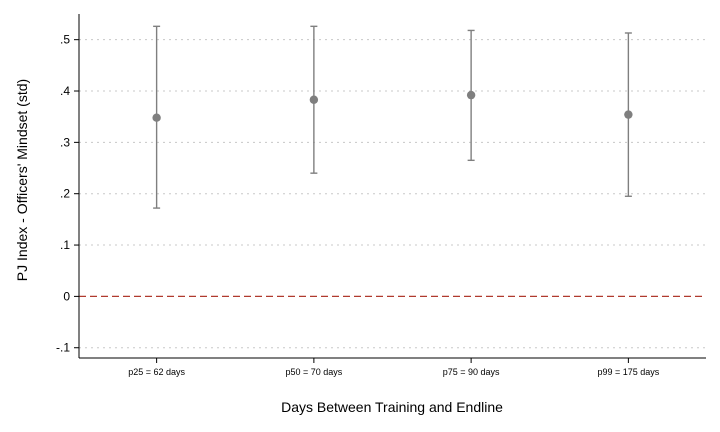 The height and width of the screenshot is (432, 720). Describe the element at coordinates (471, 372) in the screenshot. I see `x-tick-label: p75 = 90 days` at that location.